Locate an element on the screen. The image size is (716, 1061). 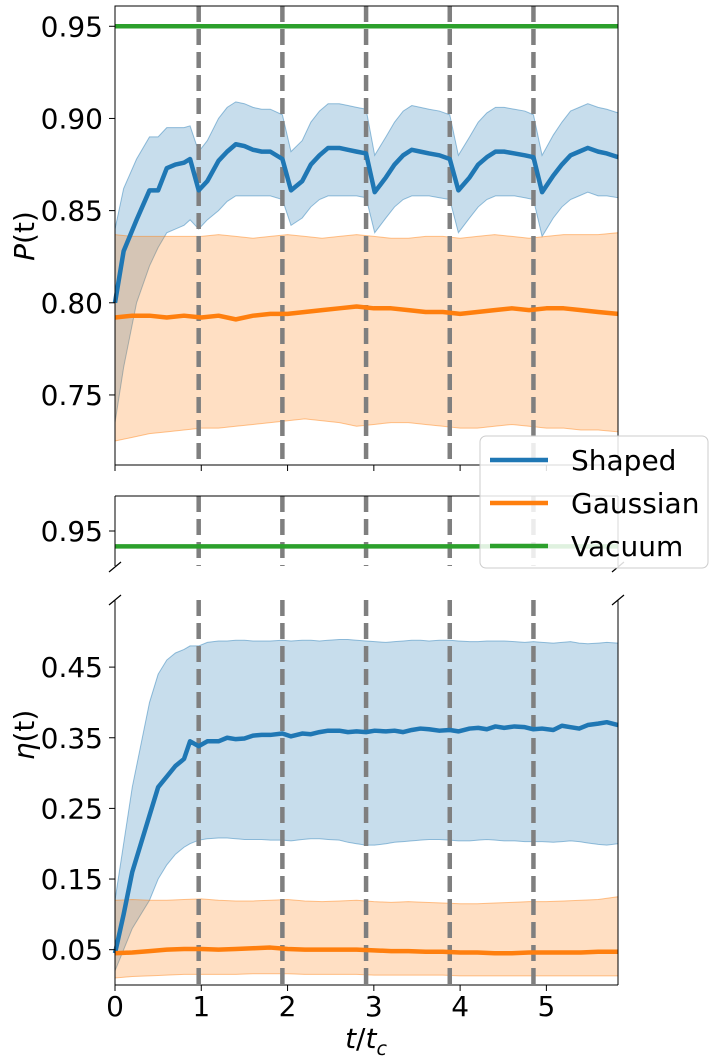
legend-label-gaussian: Gaussian is located at coordinates (635, 503).